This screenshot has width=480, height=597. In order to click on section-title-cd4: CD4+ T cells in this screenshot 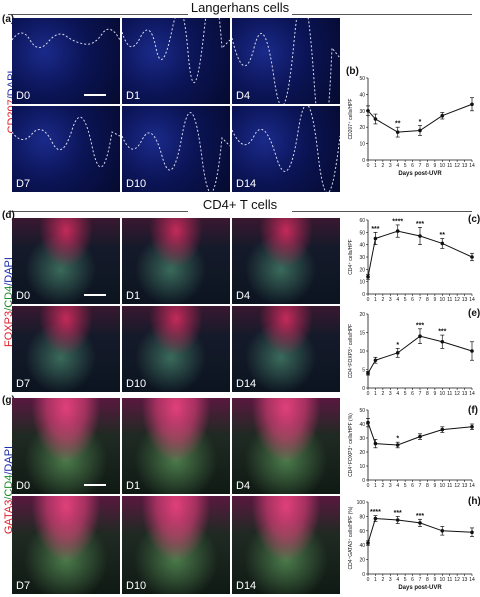, I will do `click(240, 204)`.